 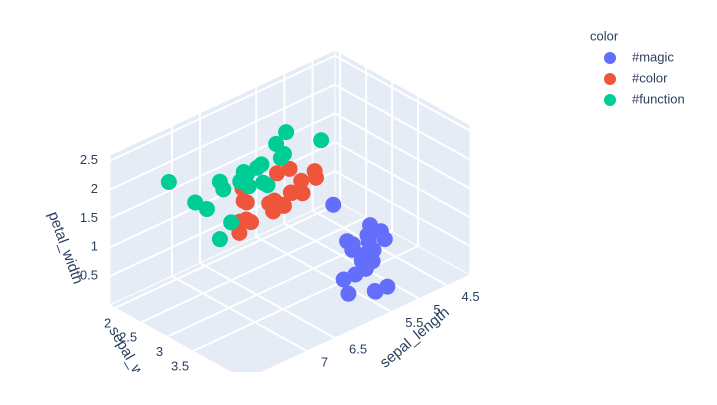 I want to click on z-tick-label: 2, so click(x=94, y=188).